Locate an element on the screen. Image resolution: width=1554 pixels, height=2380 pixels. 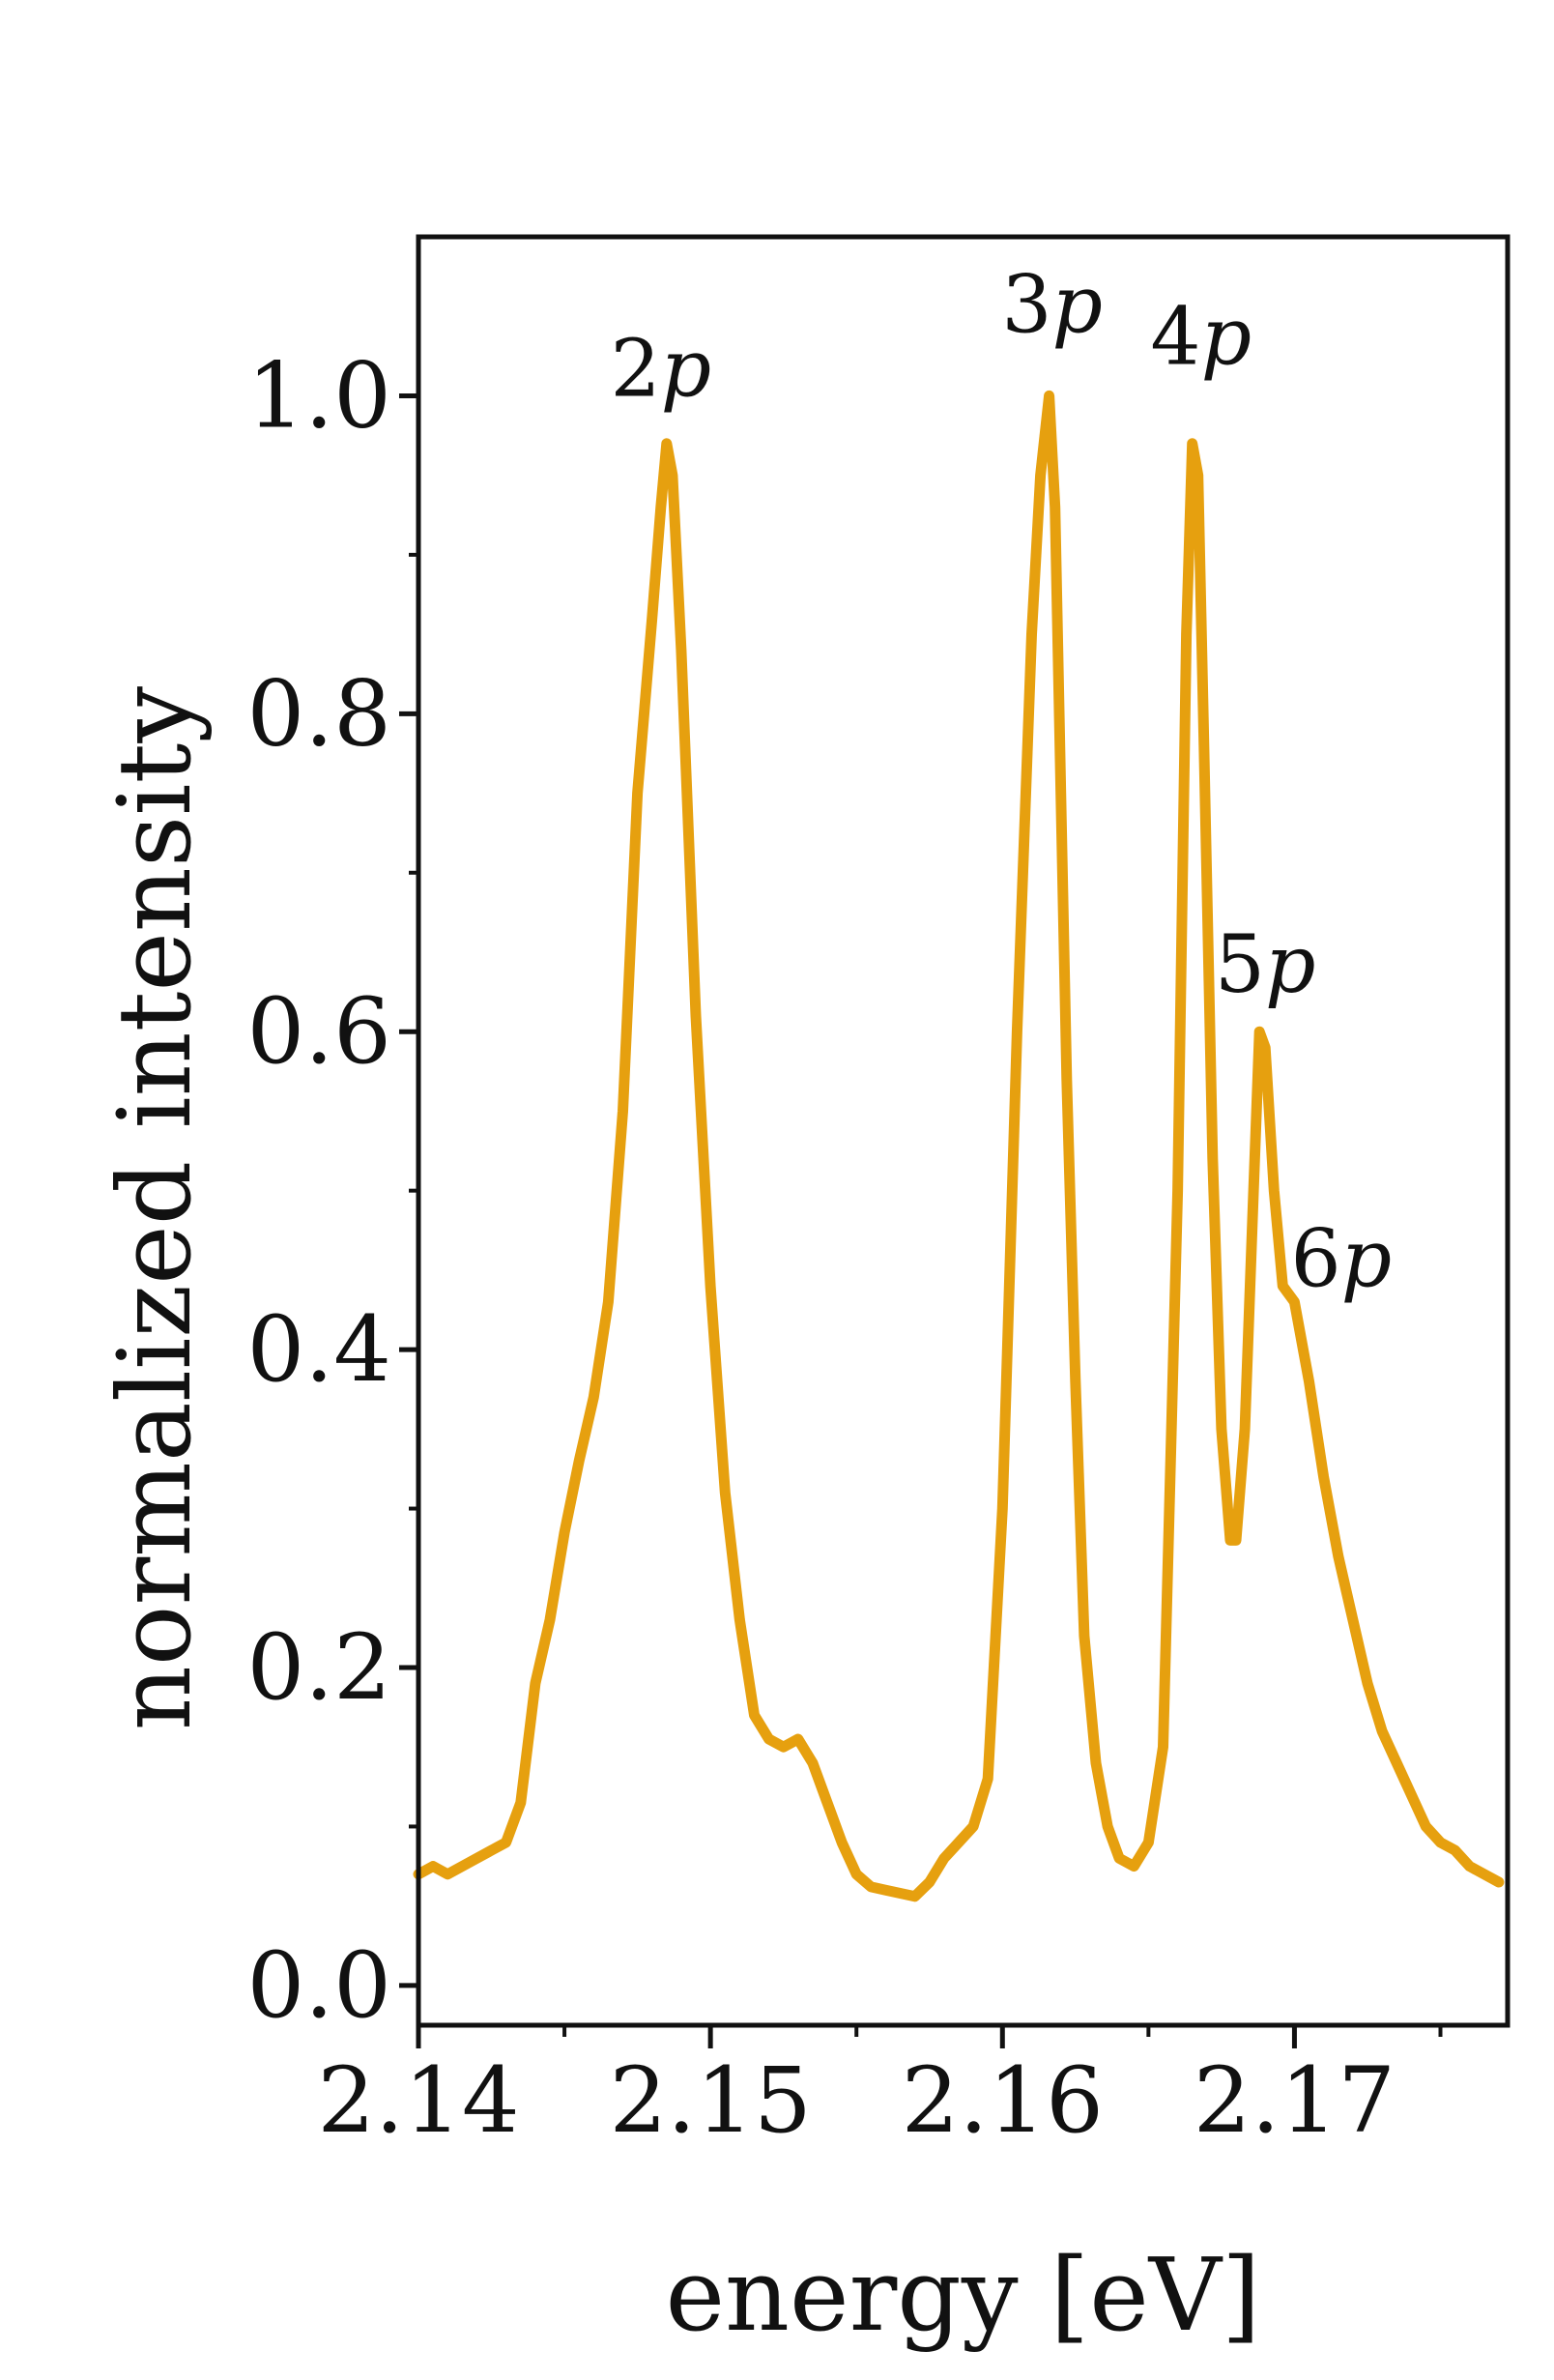
x-axis-title: energy [eV] is located at coordinates (963, 2295).